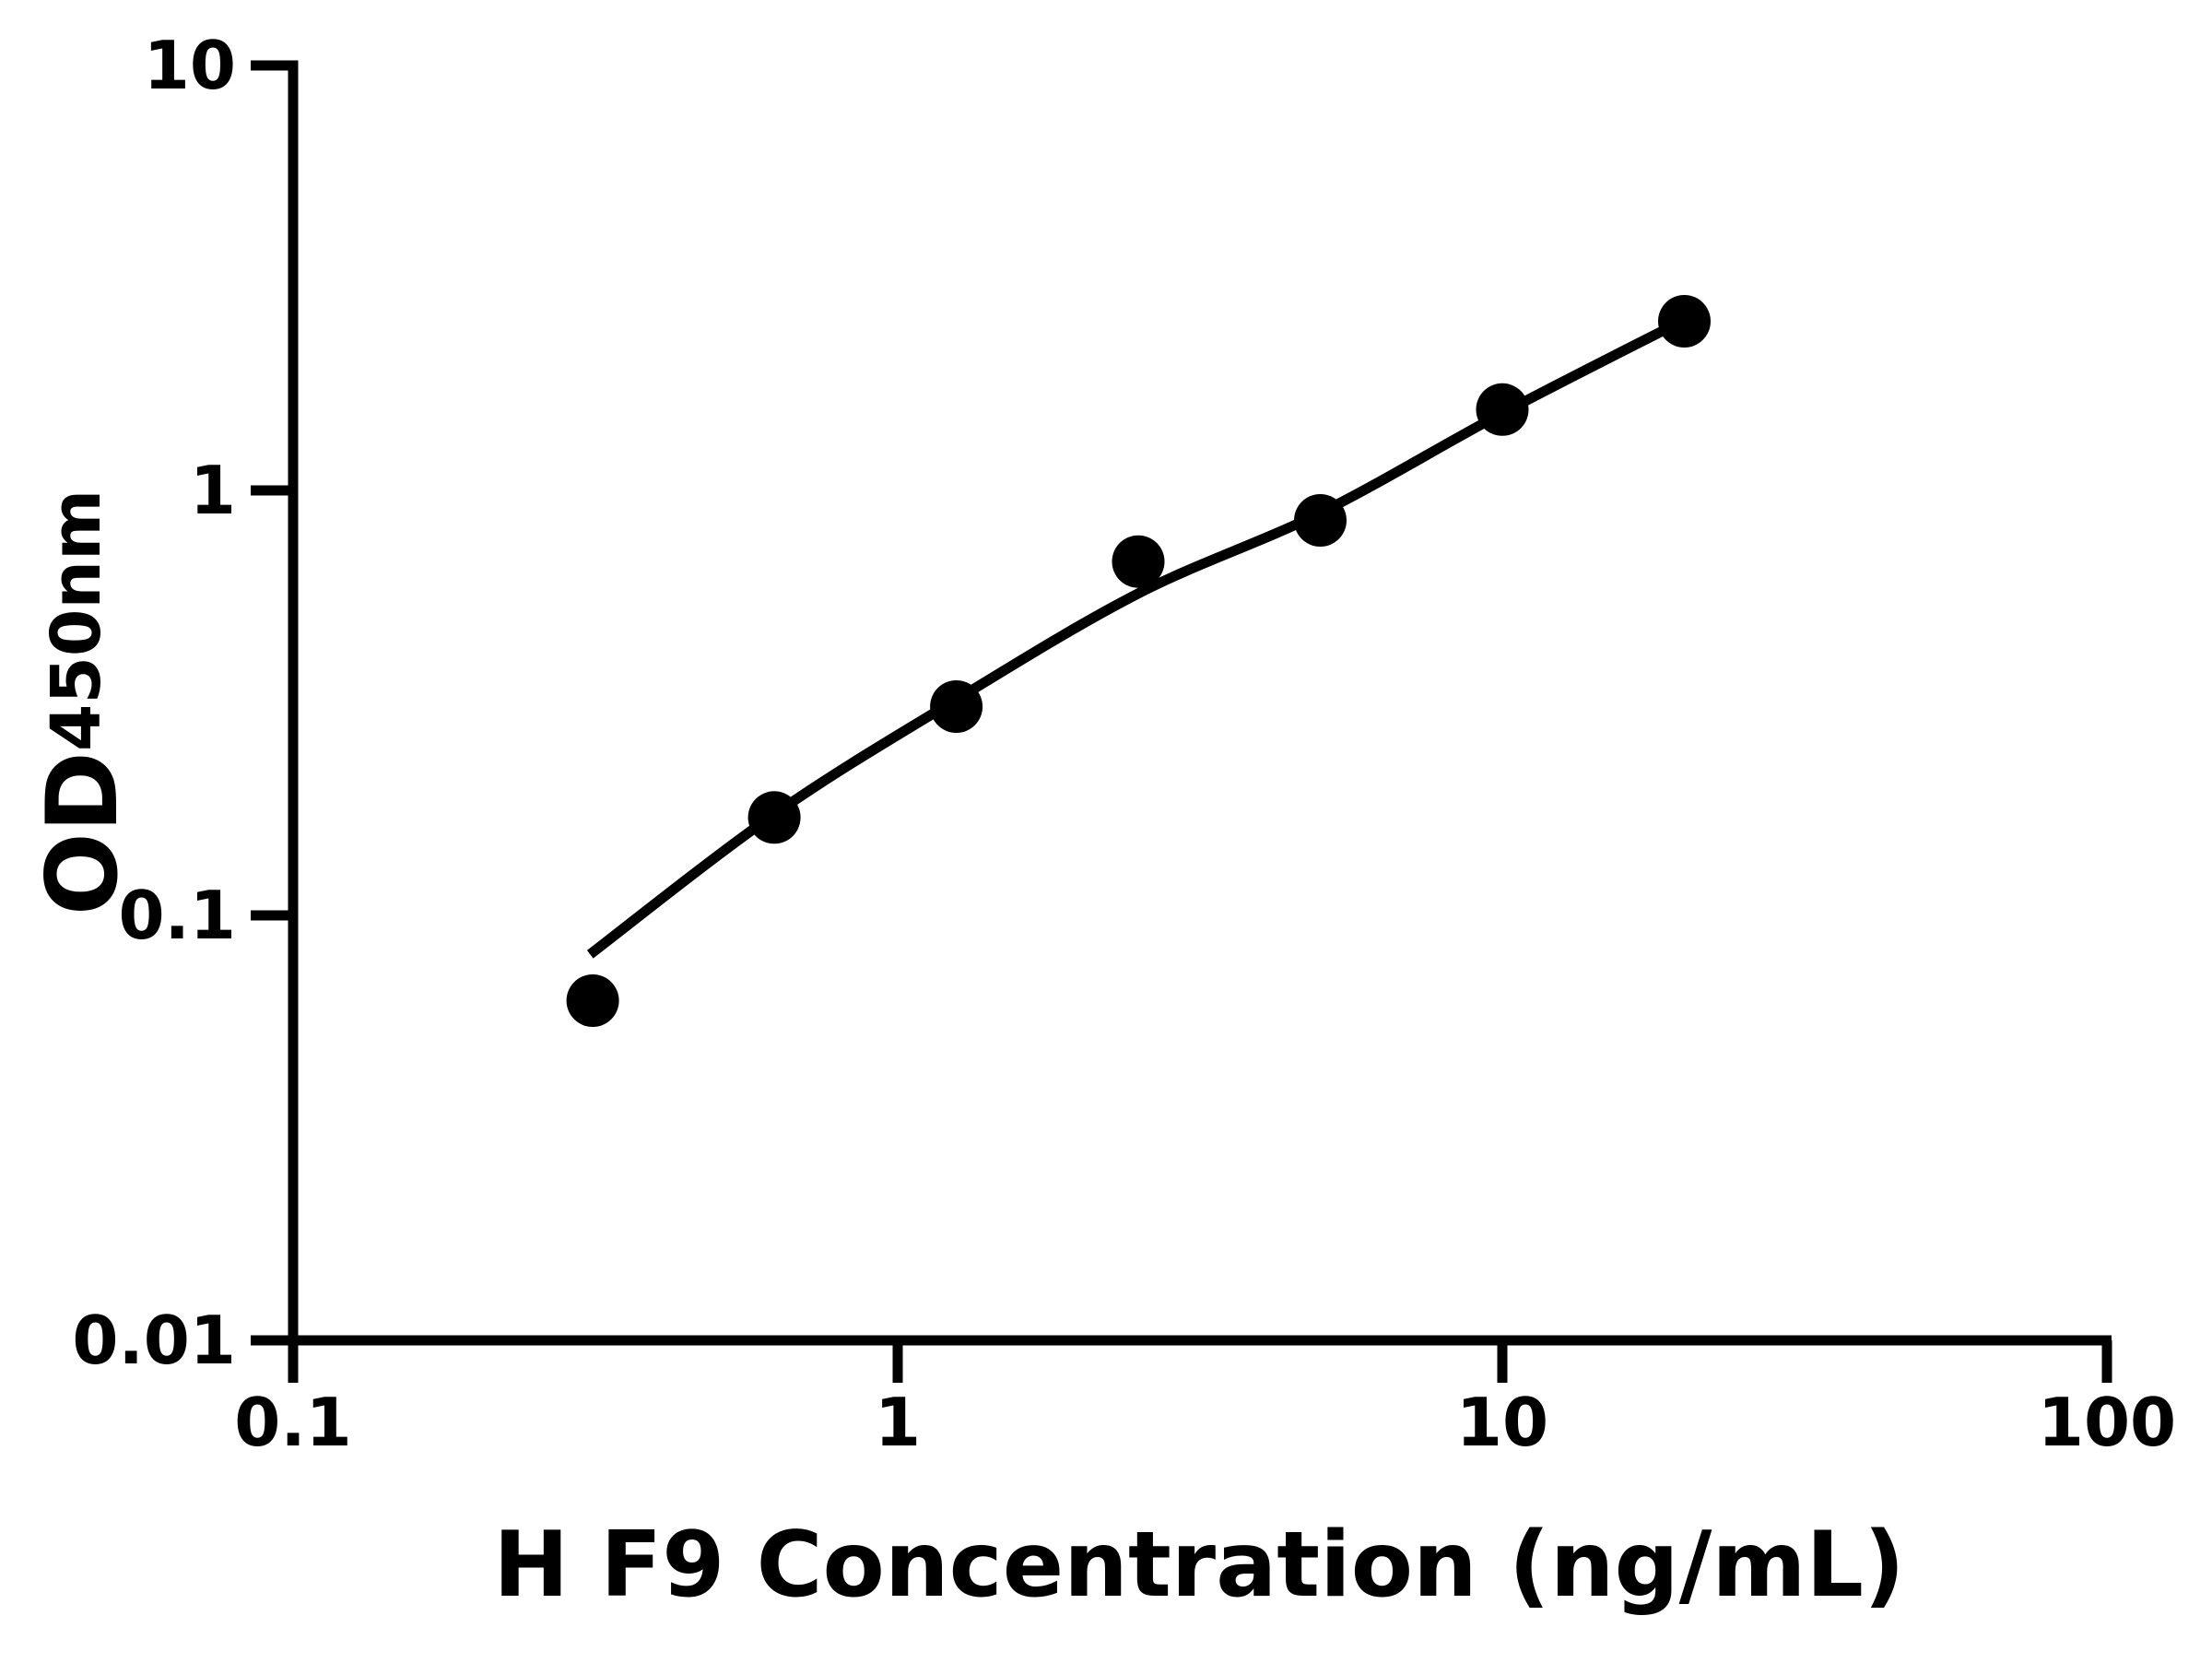 The width and height of the screenshot is (2212, 1663). Describe the element at coordinates (293, 1422) in the screenshot. I see `x-tick-label: 0.1` at that location.